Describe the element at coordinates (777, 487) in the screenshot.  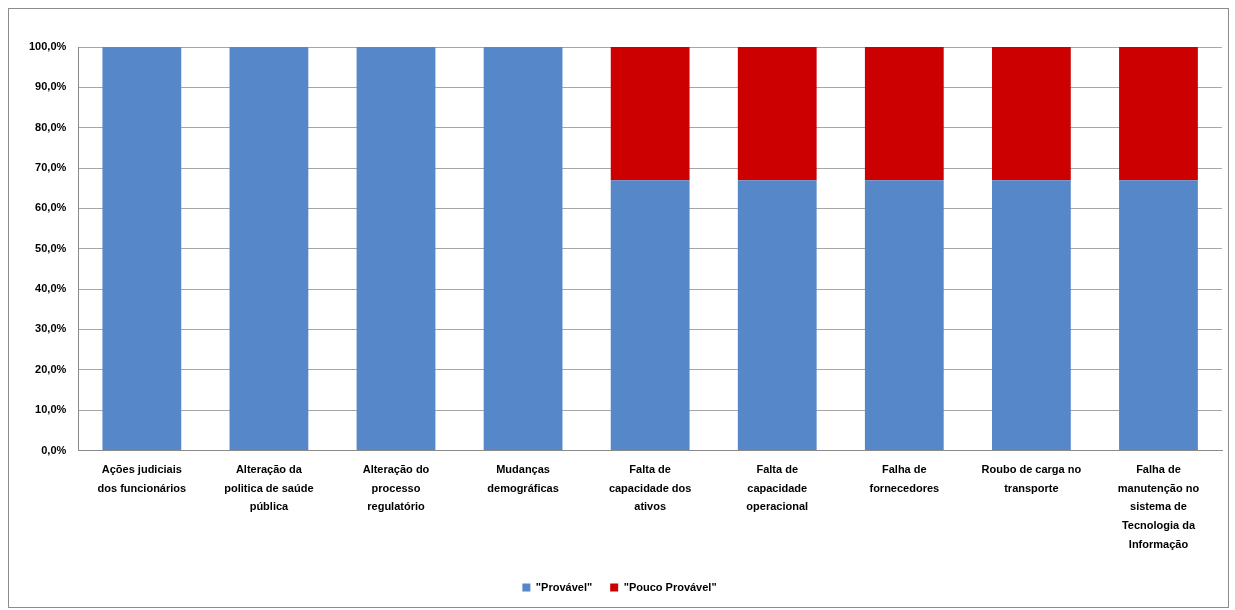
I see `x-tick-label: Falta de capacidade operacional` at that location.